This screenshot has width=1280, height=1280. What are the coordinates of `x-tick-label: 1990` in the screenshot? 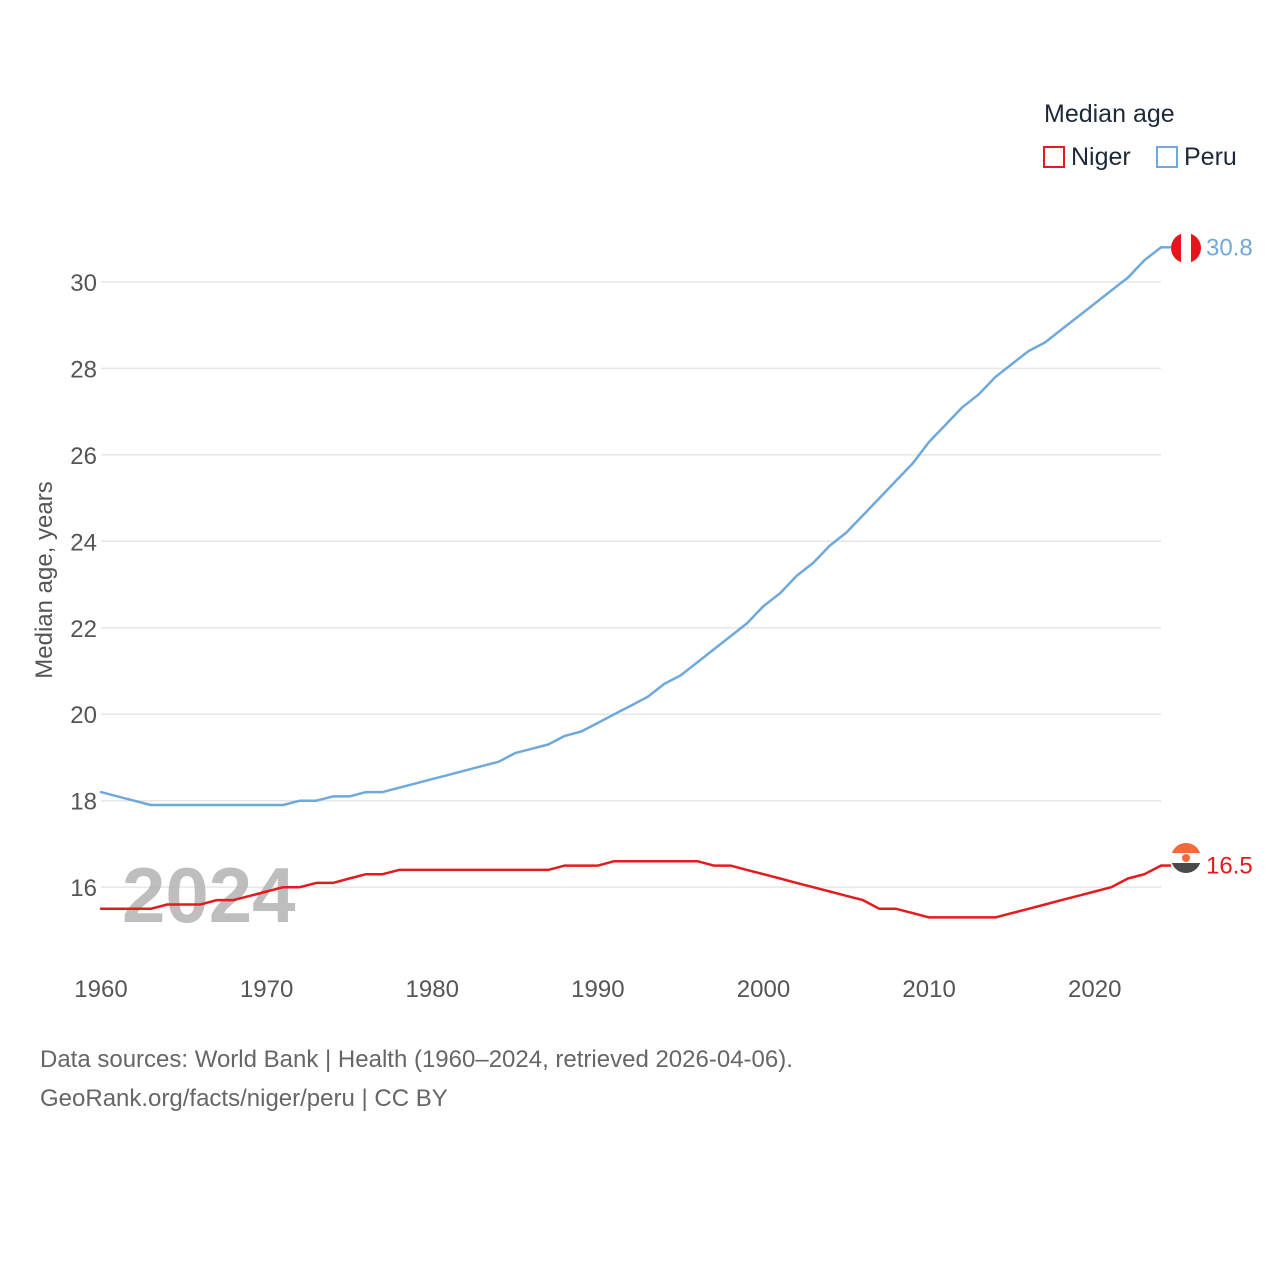 It's located at (597, 989).